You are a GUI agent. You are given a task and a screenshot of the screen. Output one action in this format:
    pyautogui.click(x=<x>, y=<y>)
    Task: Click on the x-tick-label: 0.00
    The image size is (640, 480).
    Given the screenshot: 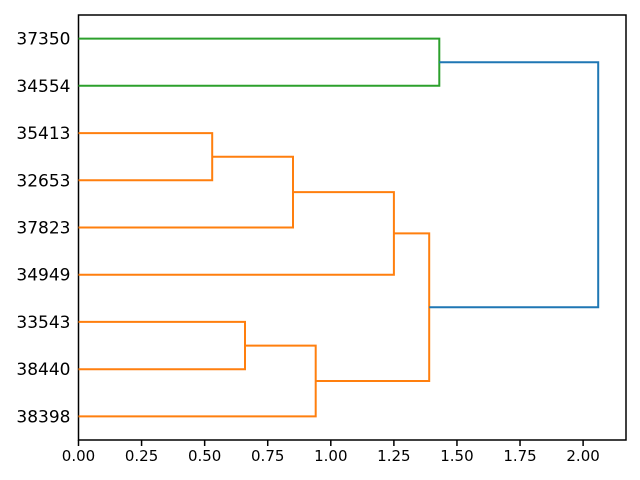 What is the action you would take?
    pyautogui.click(x=78, y=456)
    